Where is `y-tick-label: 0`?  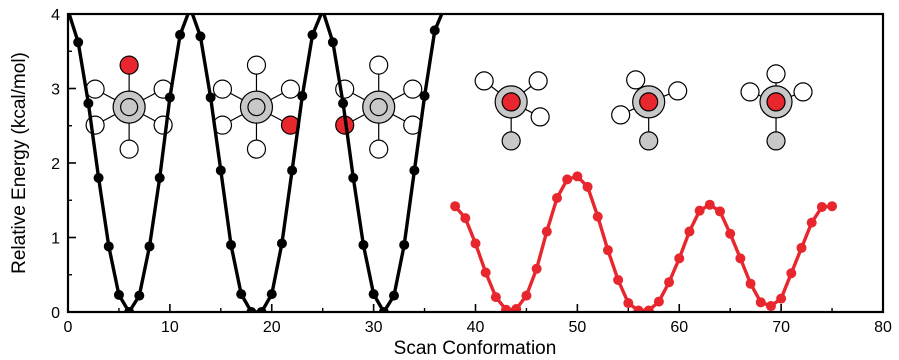
y-tick-label: 0 is located at coordinates (55, 313).